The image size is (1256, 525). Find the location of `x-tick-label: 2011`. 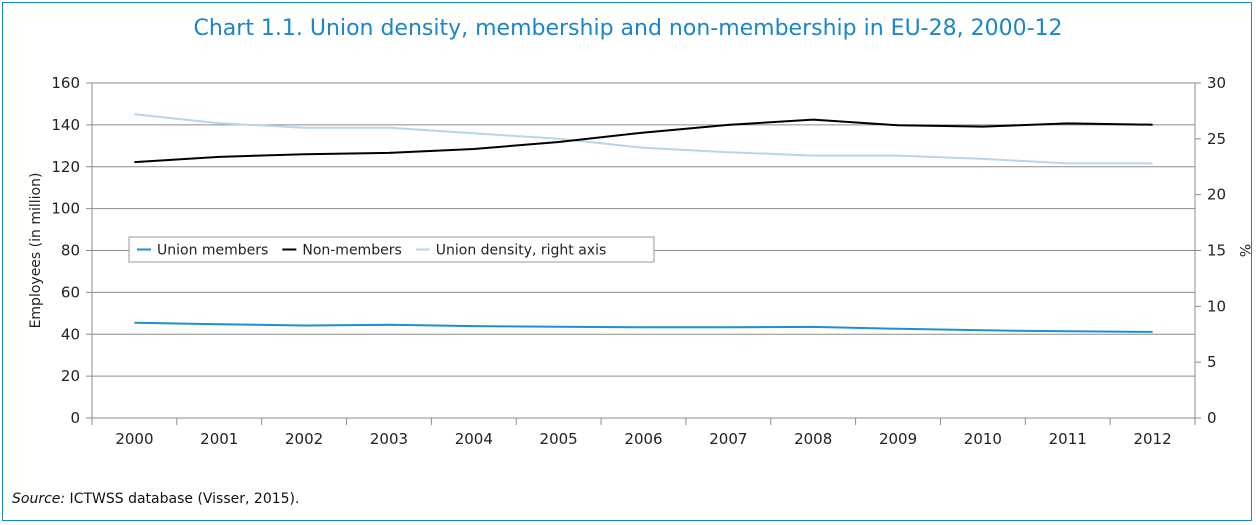

x-tick-label: 2011 is located at coordinates (1068, 439).